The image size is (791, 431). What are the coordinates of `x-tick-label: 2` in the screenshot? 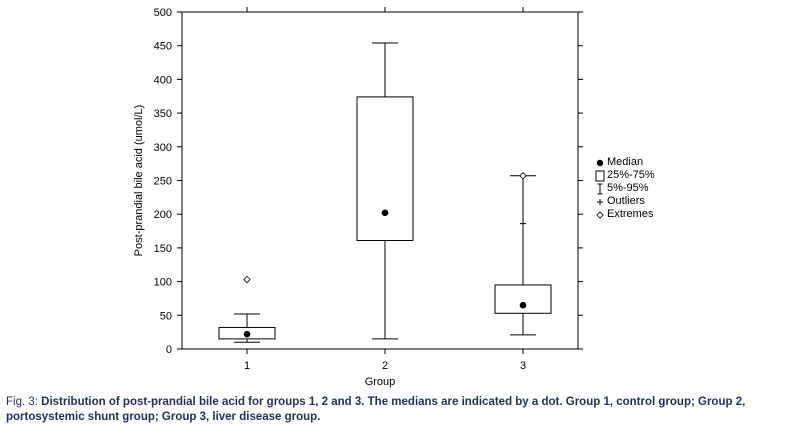 It's located at (385, 366).